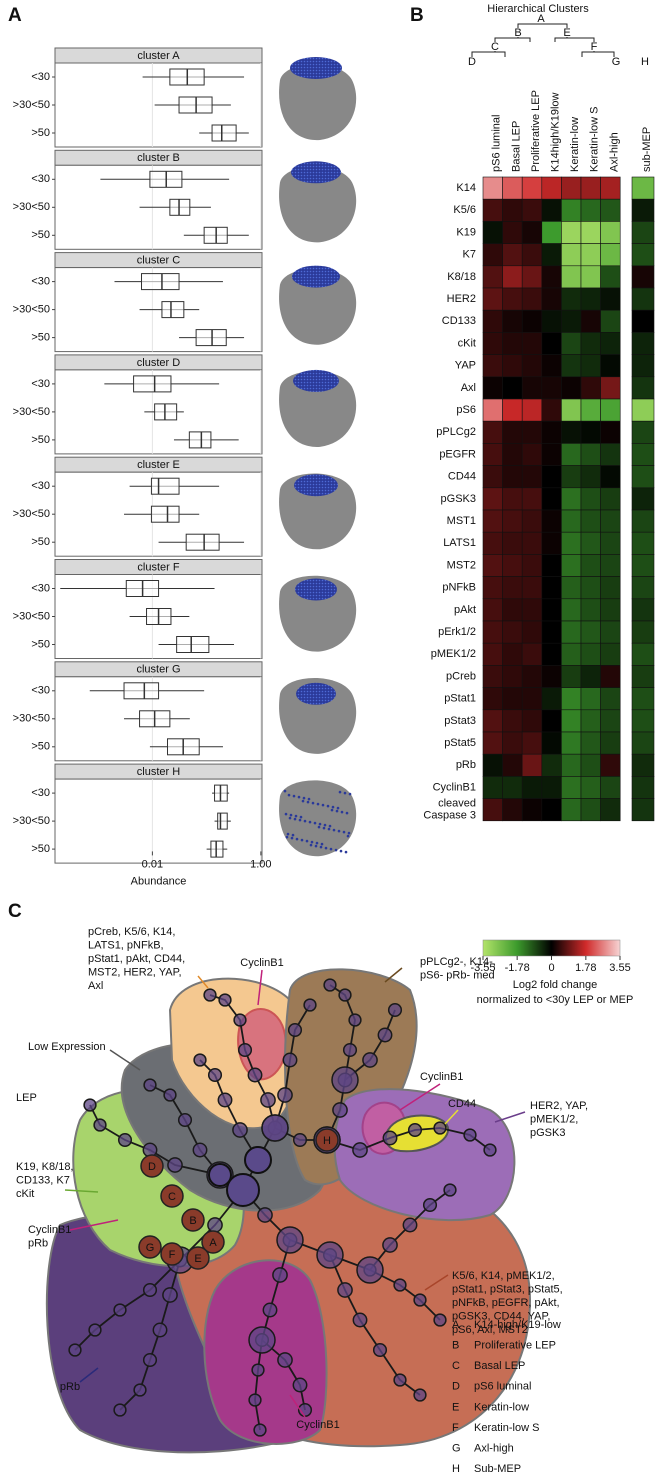  What do you see at coordinates (495, 47) in the screenshot?
I see `dendrogram-label: C` at bounding box center [495, 47].